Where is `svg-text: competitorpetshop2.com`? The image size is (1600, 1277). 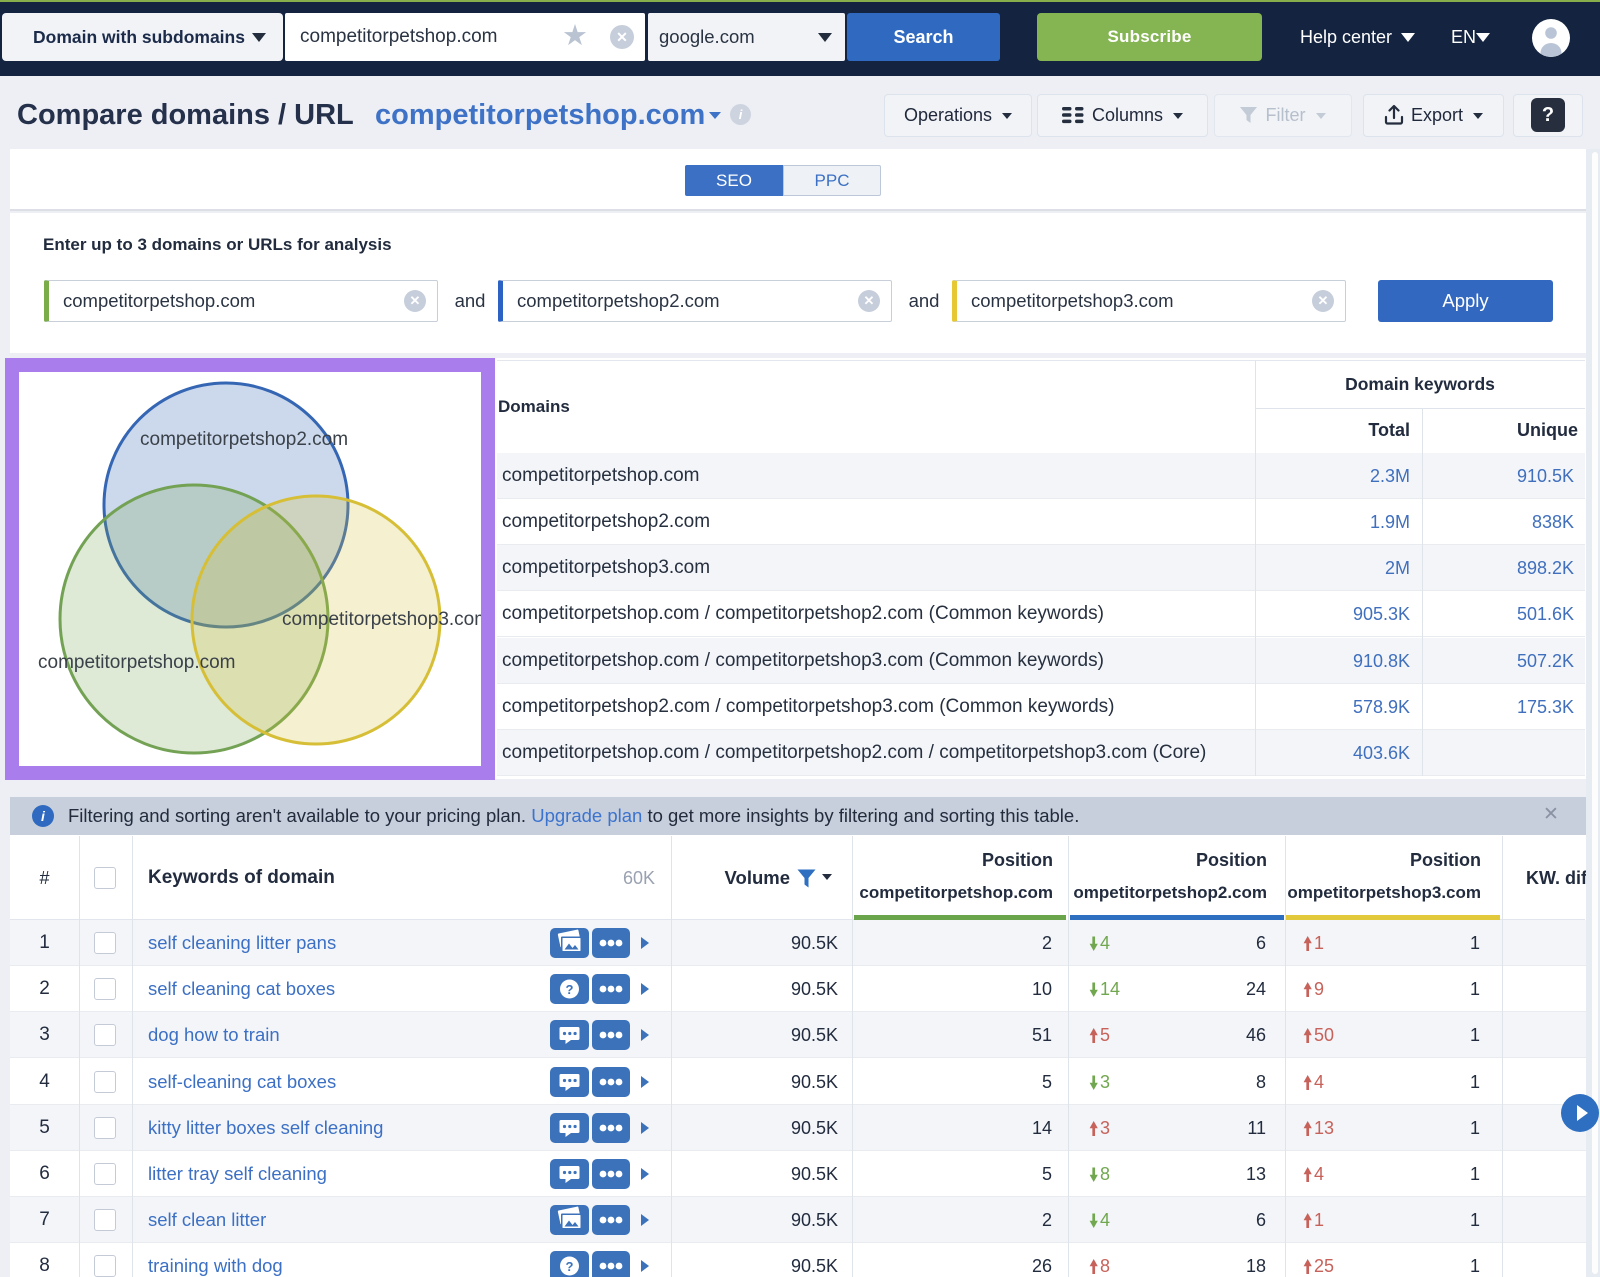
svg-text: competitorpetshop2.com is located at coordinates (244, 439).